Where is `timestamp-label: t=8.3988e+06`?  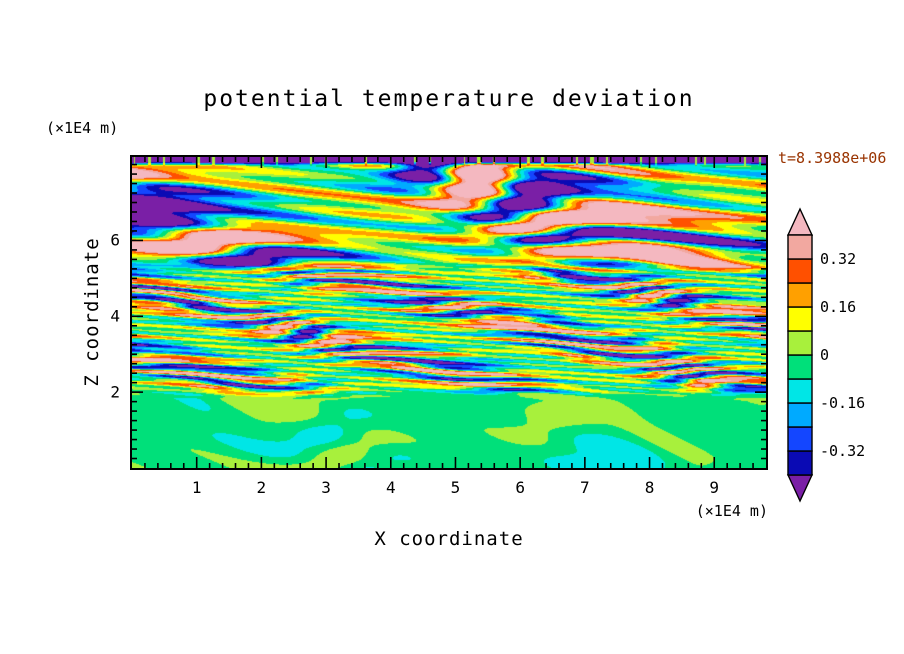 timestamp-label: t=8.3988e+06 is located at coordinates (832, 158).